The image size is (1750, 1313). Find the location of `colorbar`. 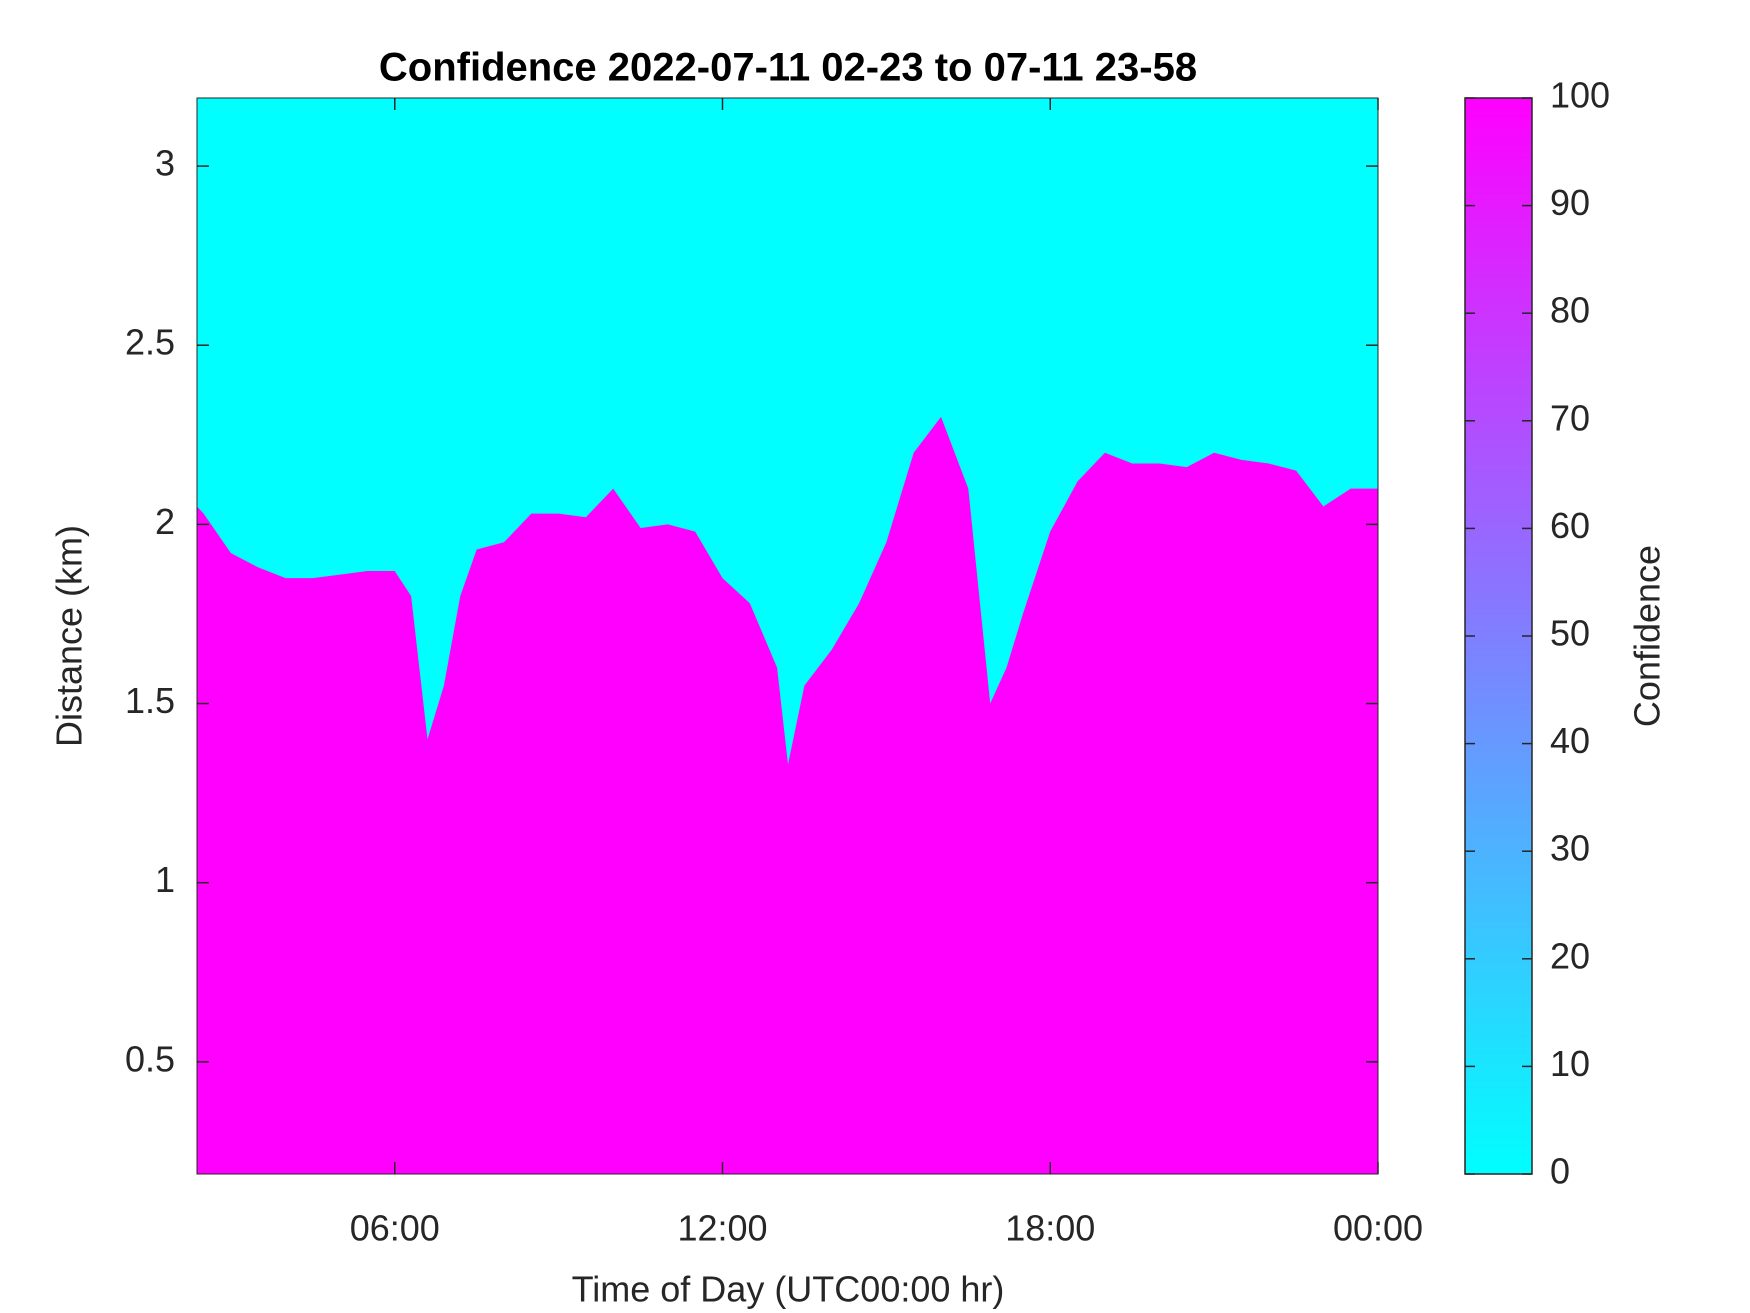

colorbar is located at coordinates (1498, 636).